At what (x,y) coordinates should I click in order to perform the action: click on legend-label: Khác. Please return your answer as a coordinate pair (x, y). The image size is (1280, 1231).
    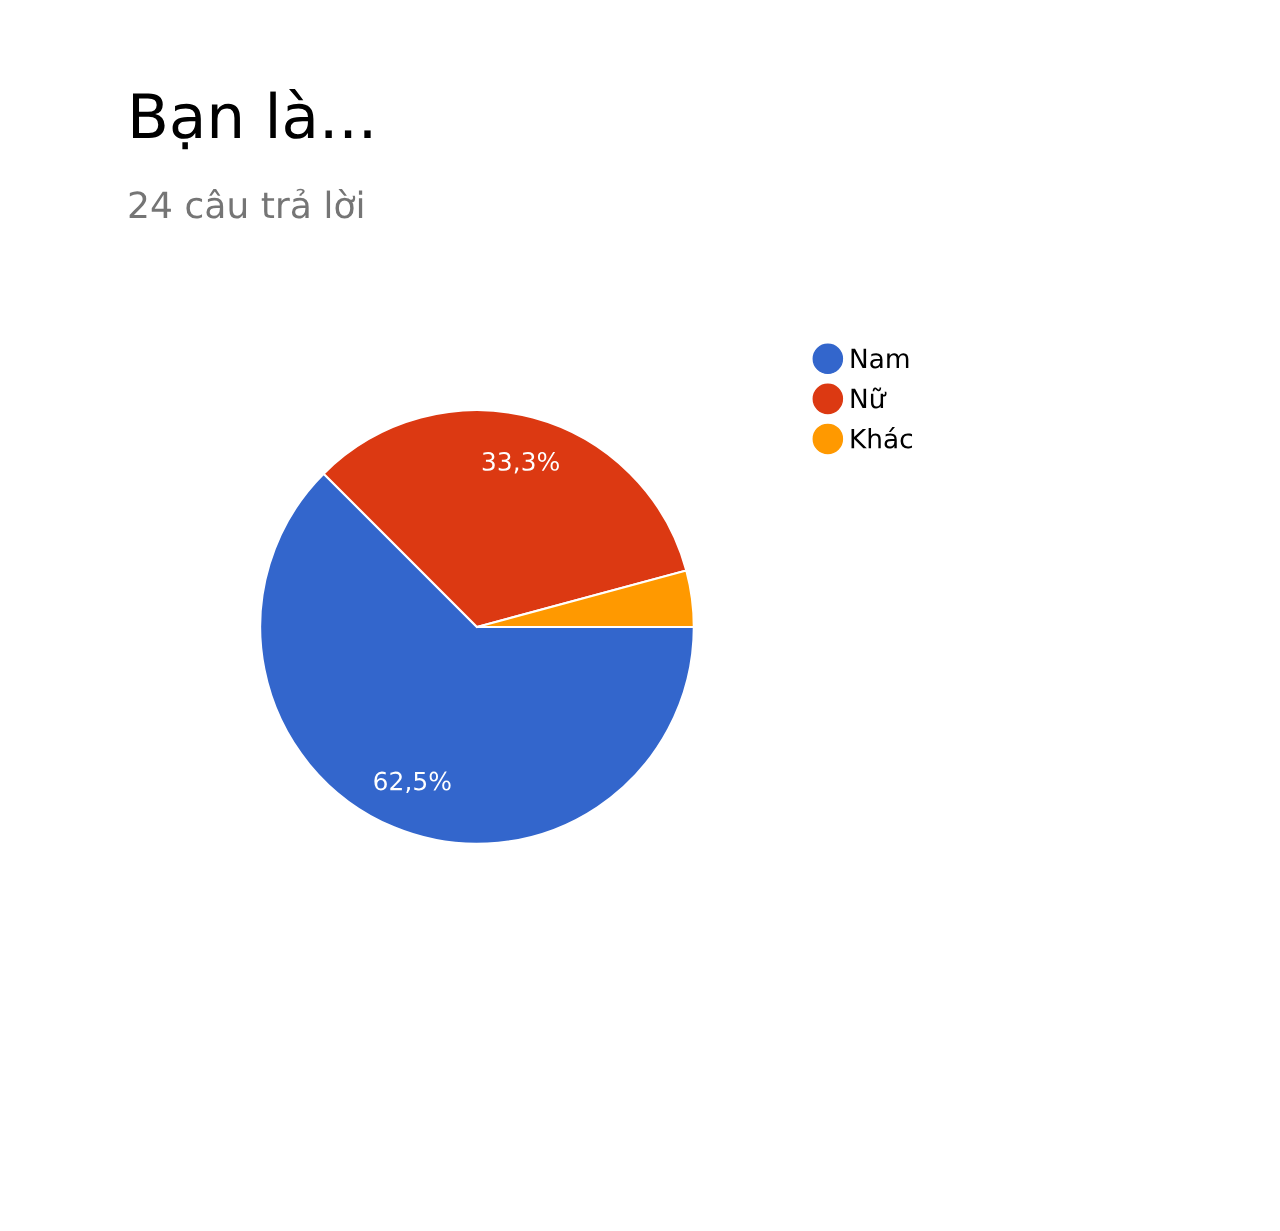
    Looking at the image, I should click on (882, 438).